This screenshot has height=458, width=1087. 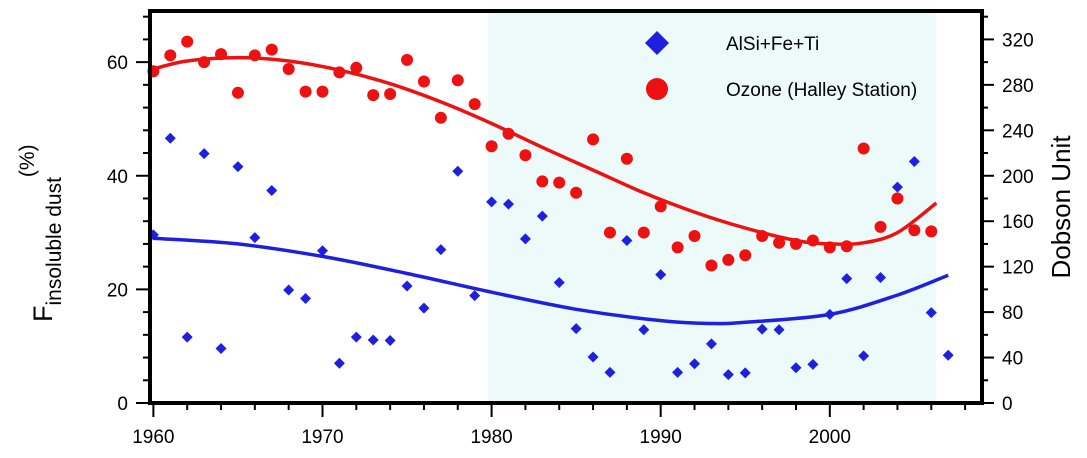 What do you see at coordinates (122, 404) in the screenshot?
I see `y-left-tick-label: 0` at bounding box center [122, 404].